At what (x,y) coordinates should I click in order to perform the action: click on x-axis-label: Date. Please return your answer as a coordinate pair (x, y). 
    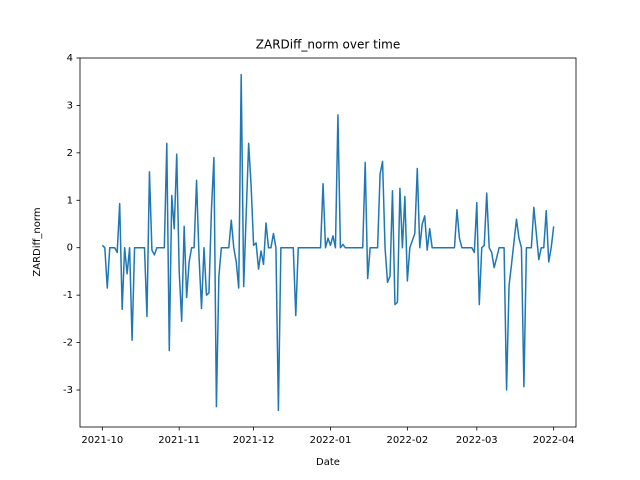
    Looking at the image, I should click on (328, 462).